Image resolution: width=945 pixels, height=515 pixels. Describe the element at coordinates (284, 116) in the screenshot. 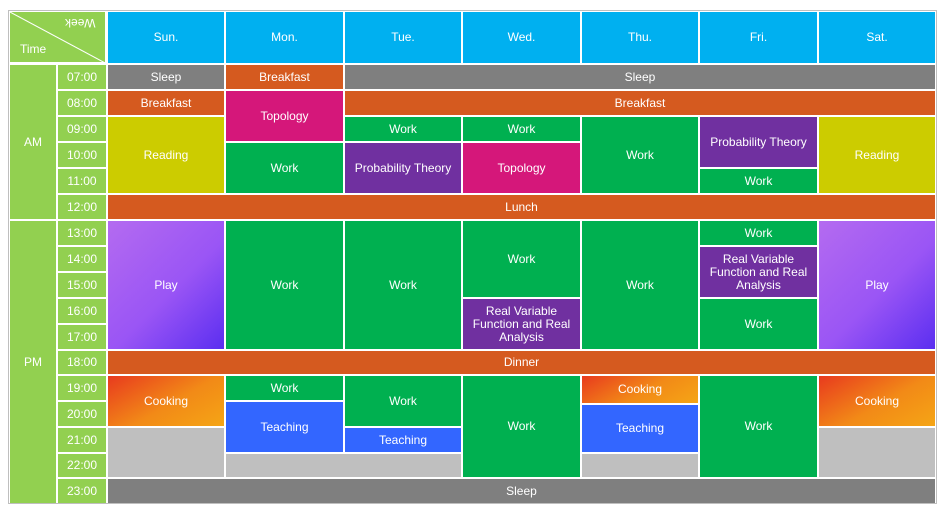

I see `event-mon-topology: Topology` at that location.